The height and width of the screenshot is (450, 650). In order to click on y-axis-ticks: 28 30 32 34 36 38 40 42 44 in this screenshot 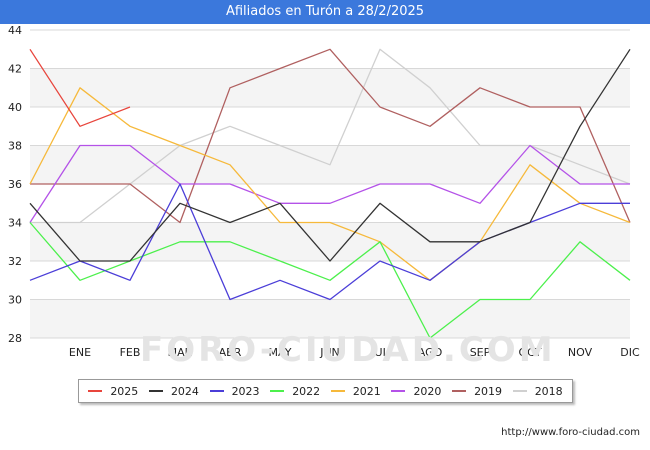, I will do `click(15, 184)`.